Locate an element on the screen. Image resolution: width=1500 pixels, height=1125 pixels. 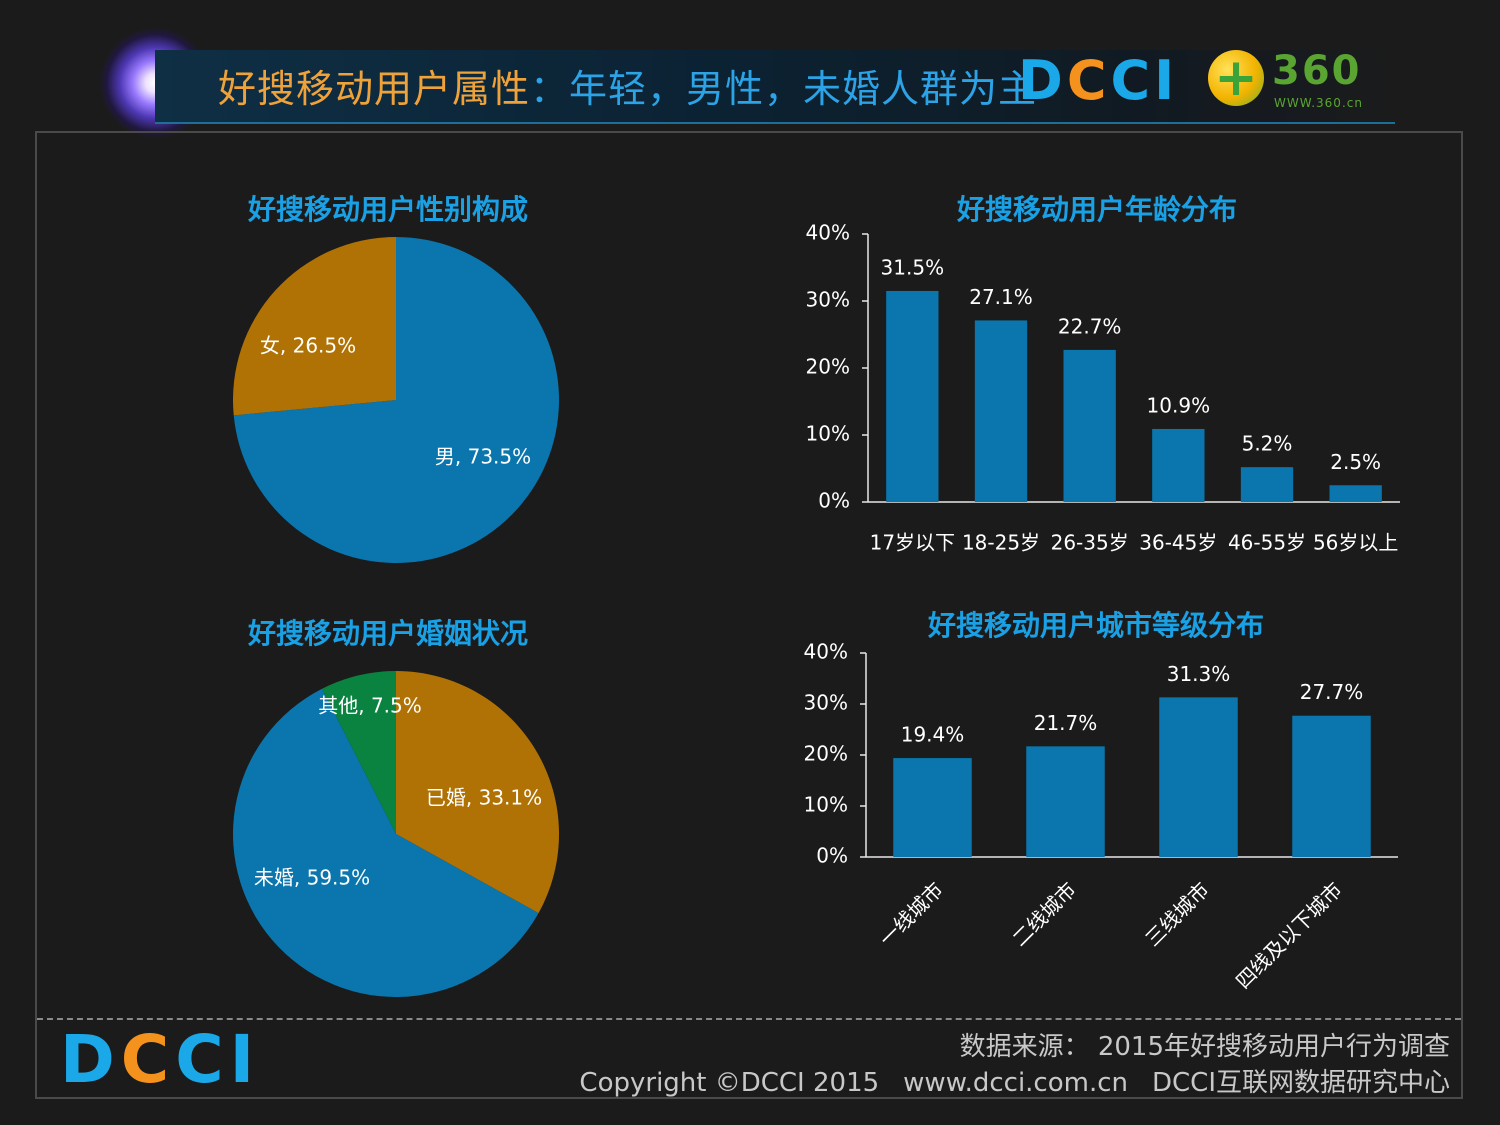
page-title-part2: ：年轻，男性，未婚人群为主 is located at coordinates (784, 89).